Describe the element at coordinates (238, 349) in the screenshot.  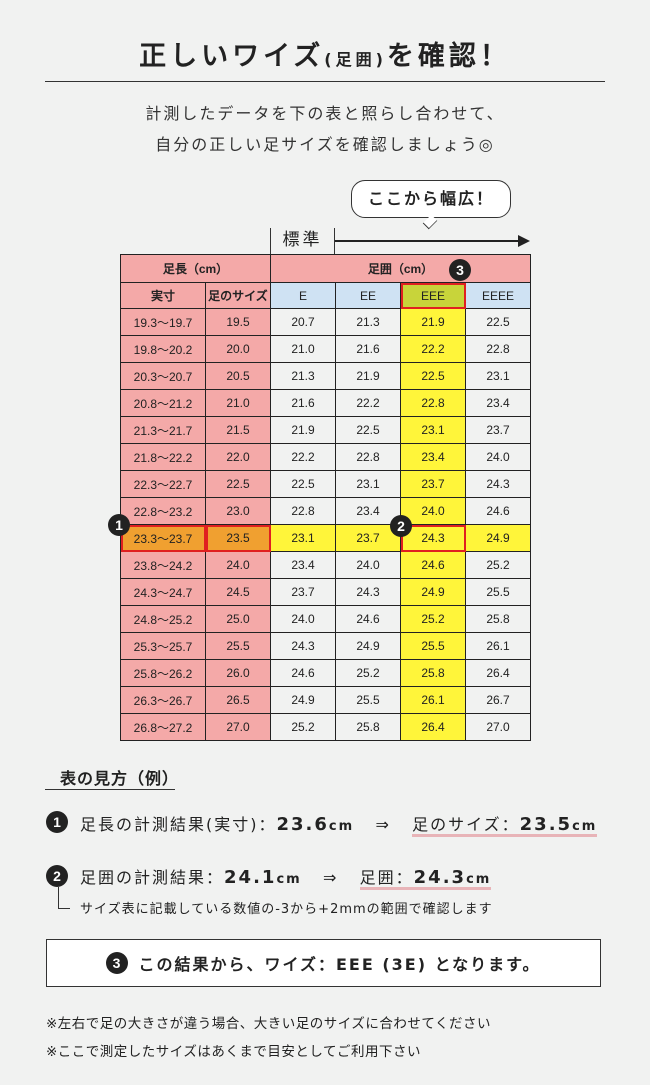
I see `foot-size-cell: 20.0` at that location.